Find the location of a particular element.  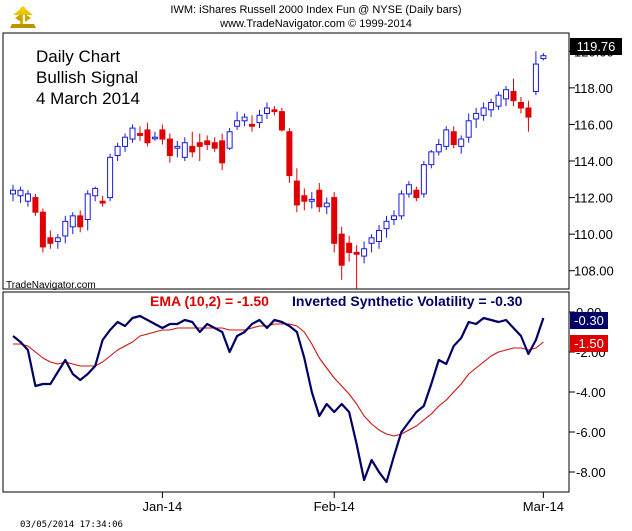

timestamp: 03/05/2014 17:34:06 is located at coordinates (71, 525).